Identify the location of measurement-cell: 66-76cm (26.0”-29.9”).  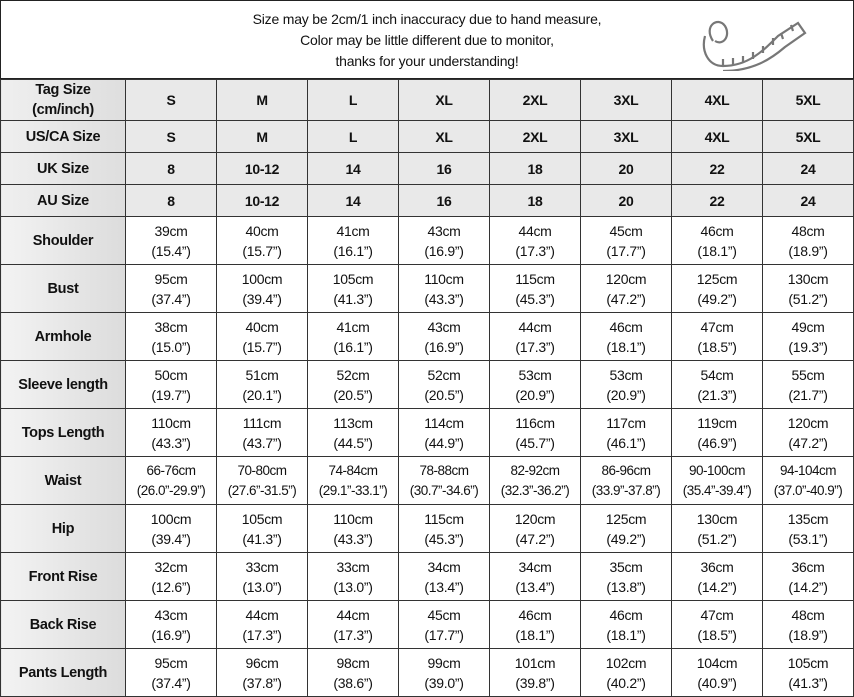
(171, 480).